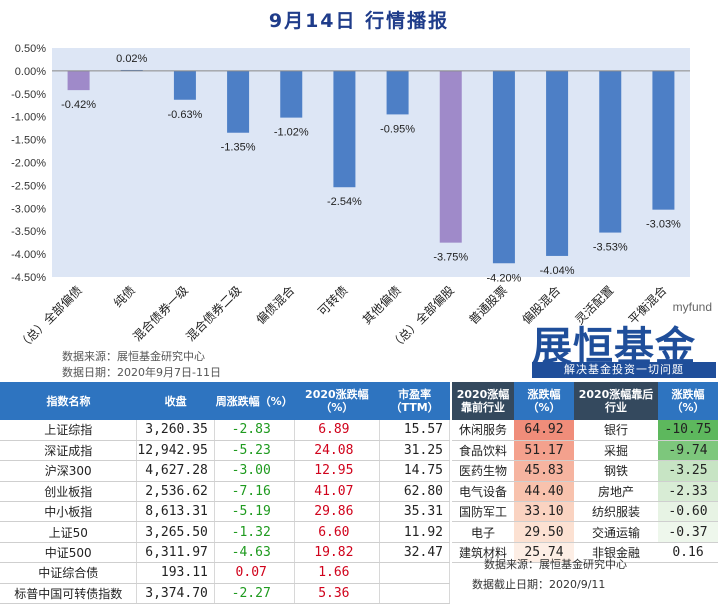 This screenshot has width=718, height=604. I want to click on page-title: 9月14日 行情播报, so click(359, 21).